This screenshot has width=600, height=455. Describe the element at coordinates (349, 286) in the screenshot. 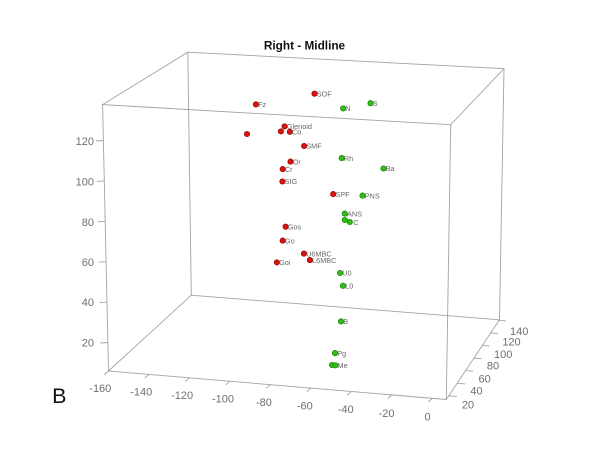

I see `svg-text: L0` at that location.